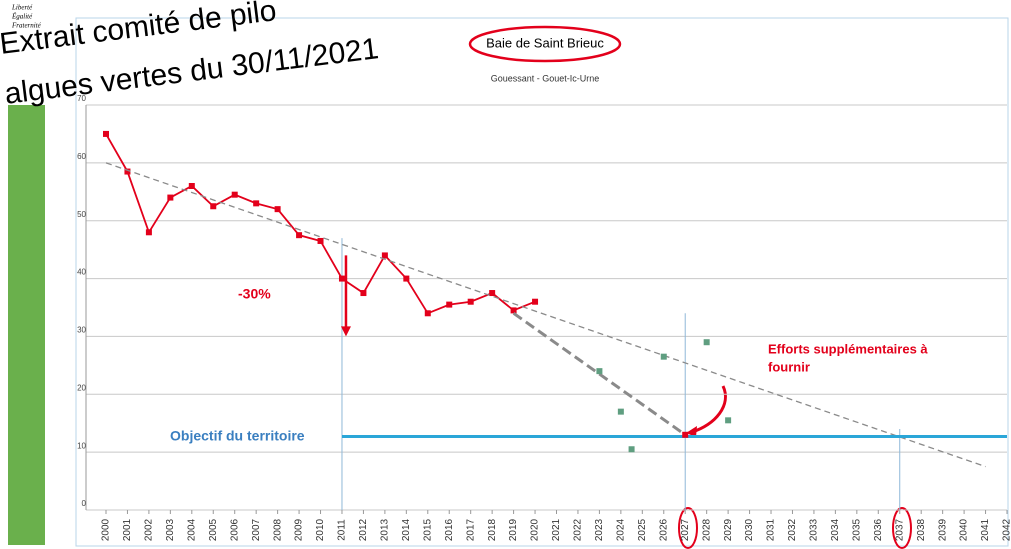 The height and width of the screenshot is (549, 1011). Describe the element at coordinates (363, 529) in the screenshot. I see `x-tick-label: 2012` at that location.